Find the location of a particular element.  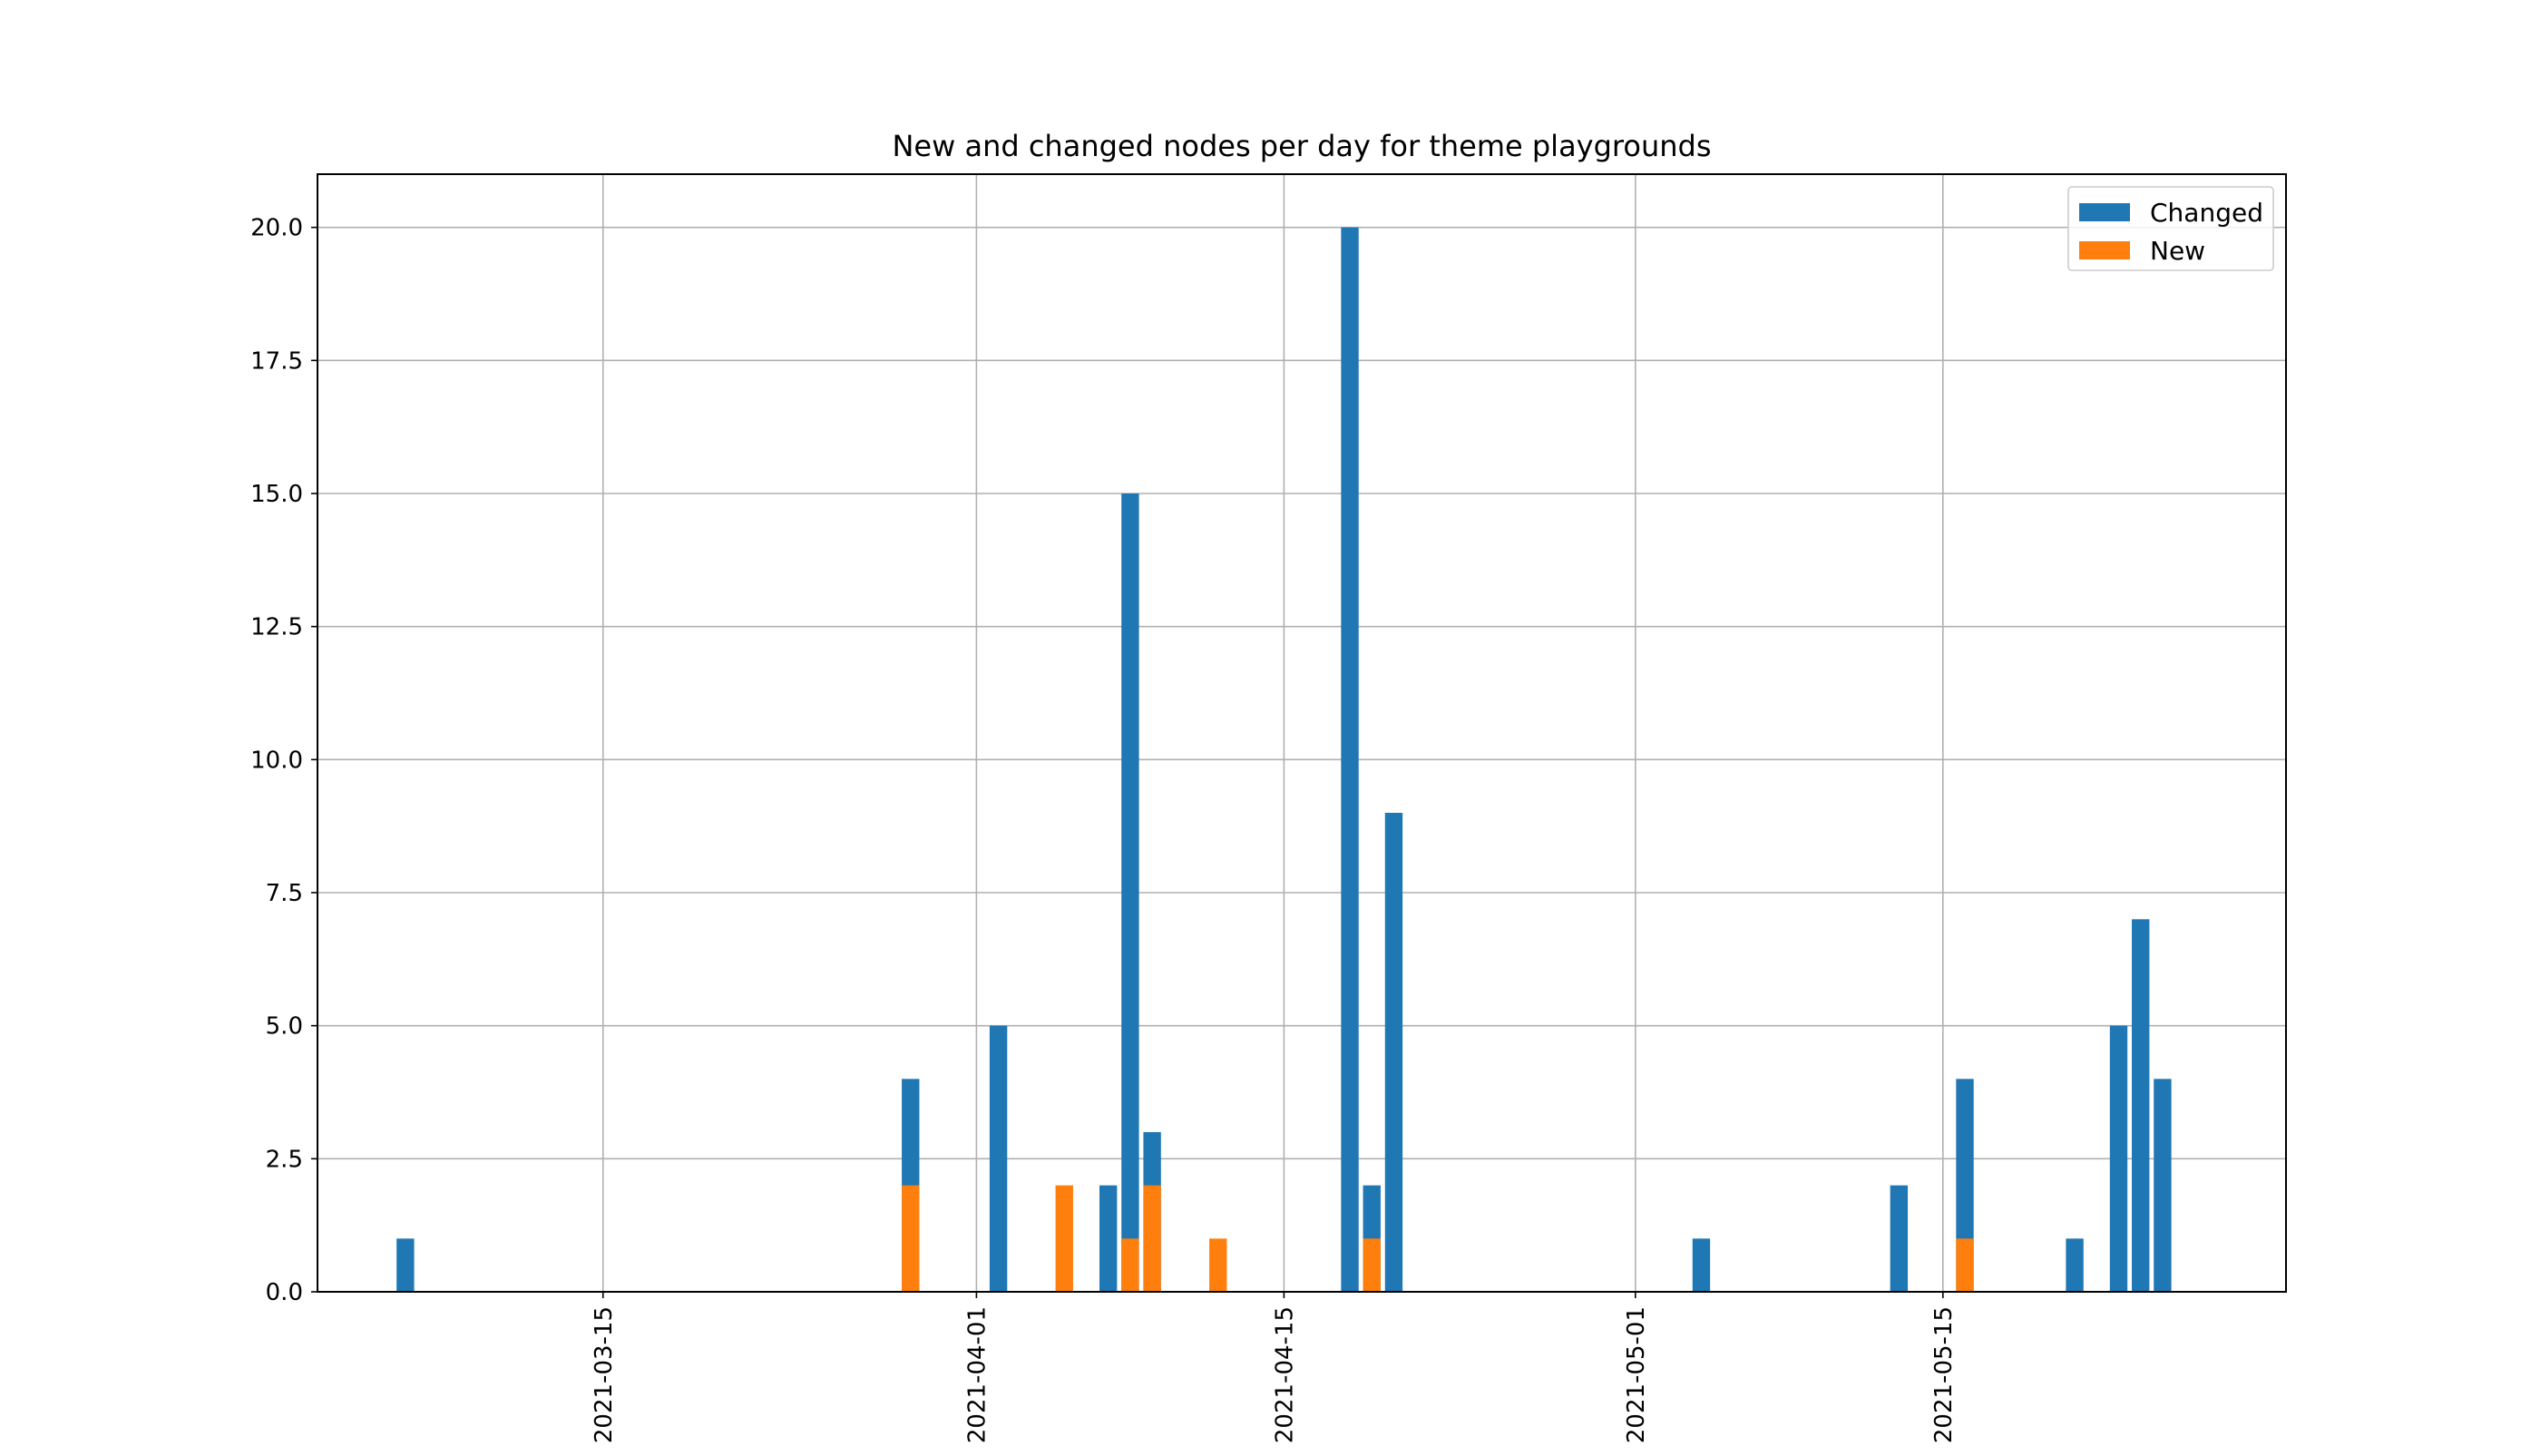

y-tick-label: 17.5 is located at coordinates (276, 361).